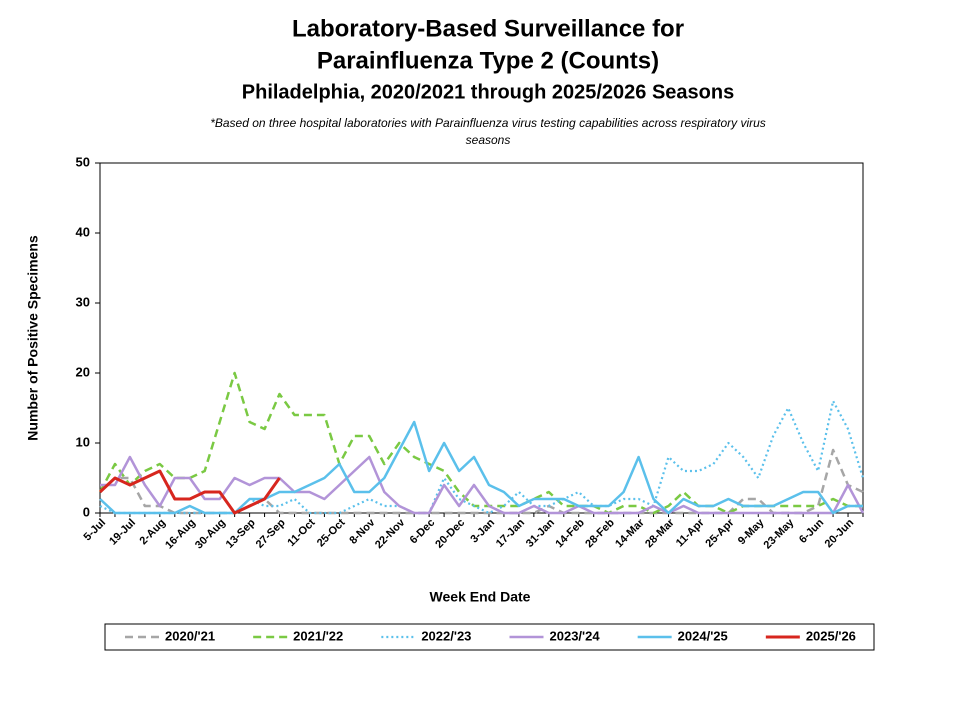  Describe the element at coordinates (83, 161) in the screenshot. I see `y-tick-label: 50` at that location.